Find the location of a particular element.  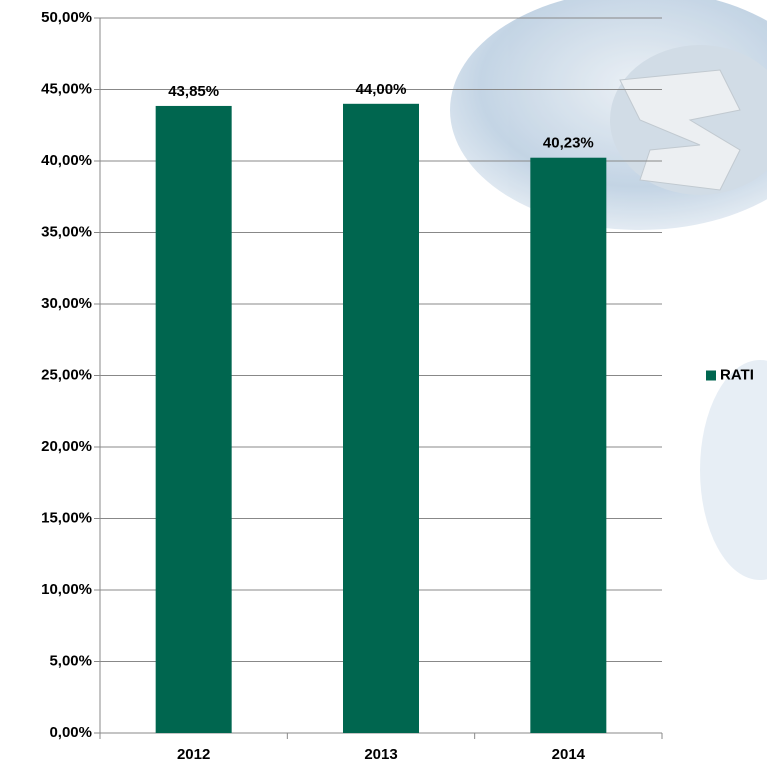

legend-swatch is located at coordinates (711, 375).